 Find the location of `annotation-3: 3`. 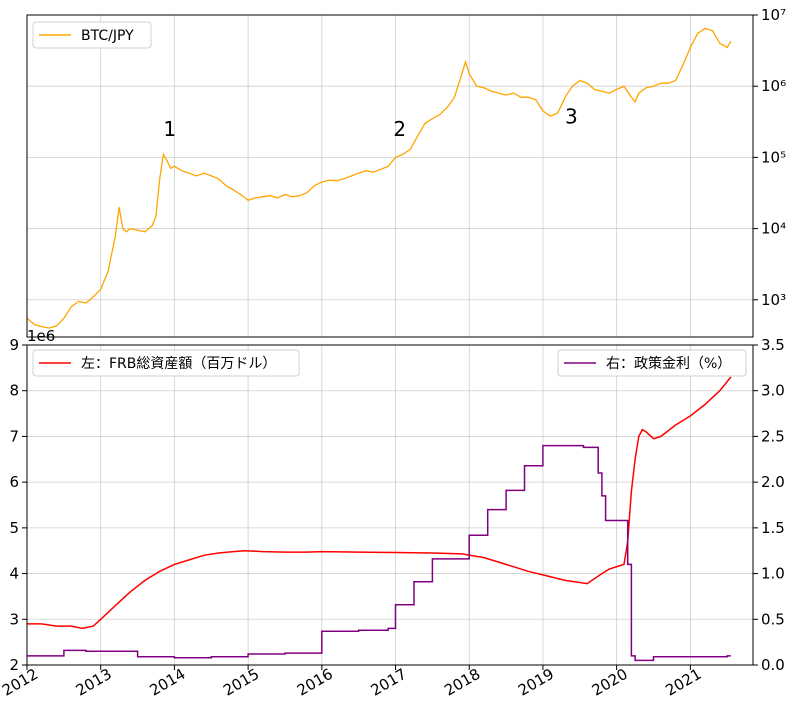

annotation-3: 3 is located at coordinates (571, 116).